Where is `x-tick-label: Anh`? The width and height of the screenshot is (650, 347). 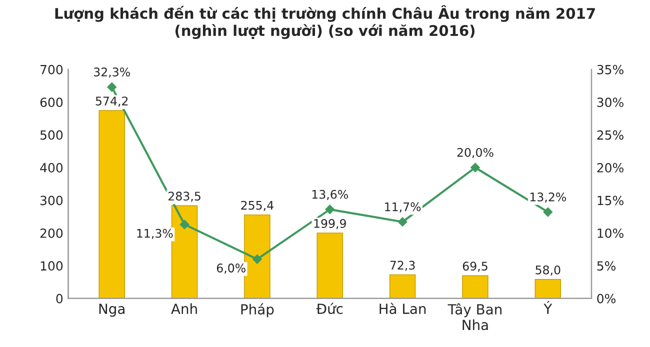 x-tick-label: Anh is located at coordinates (184, 308).